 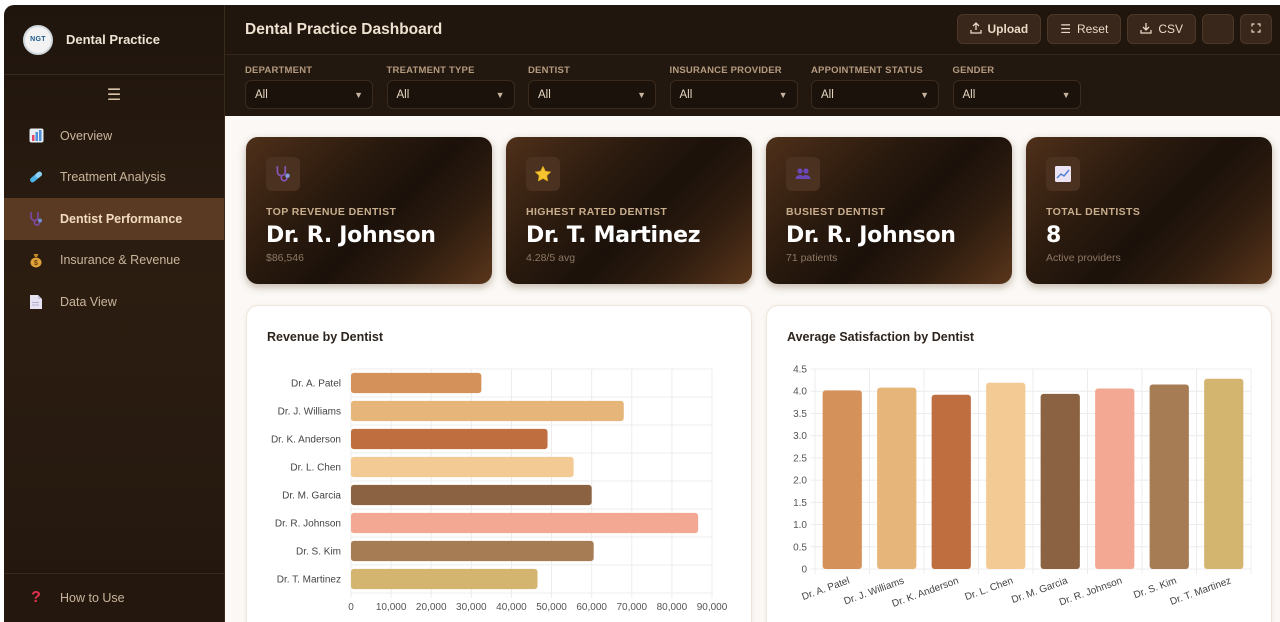 I want to click on sidebar-item-label: Data View, so click(x=88, y=301).